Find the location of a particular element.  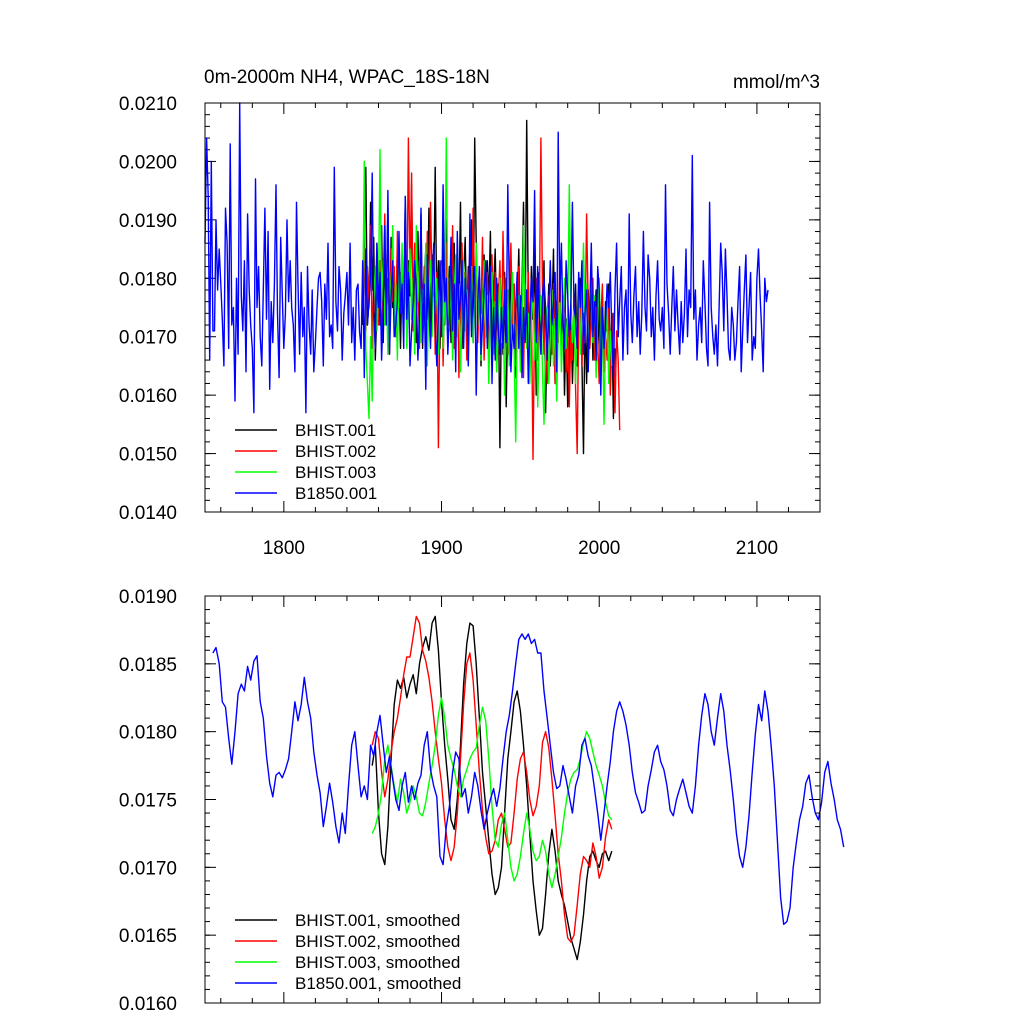

legend-label: BHIST.001, smoothed is located at coordinates (377, 920).